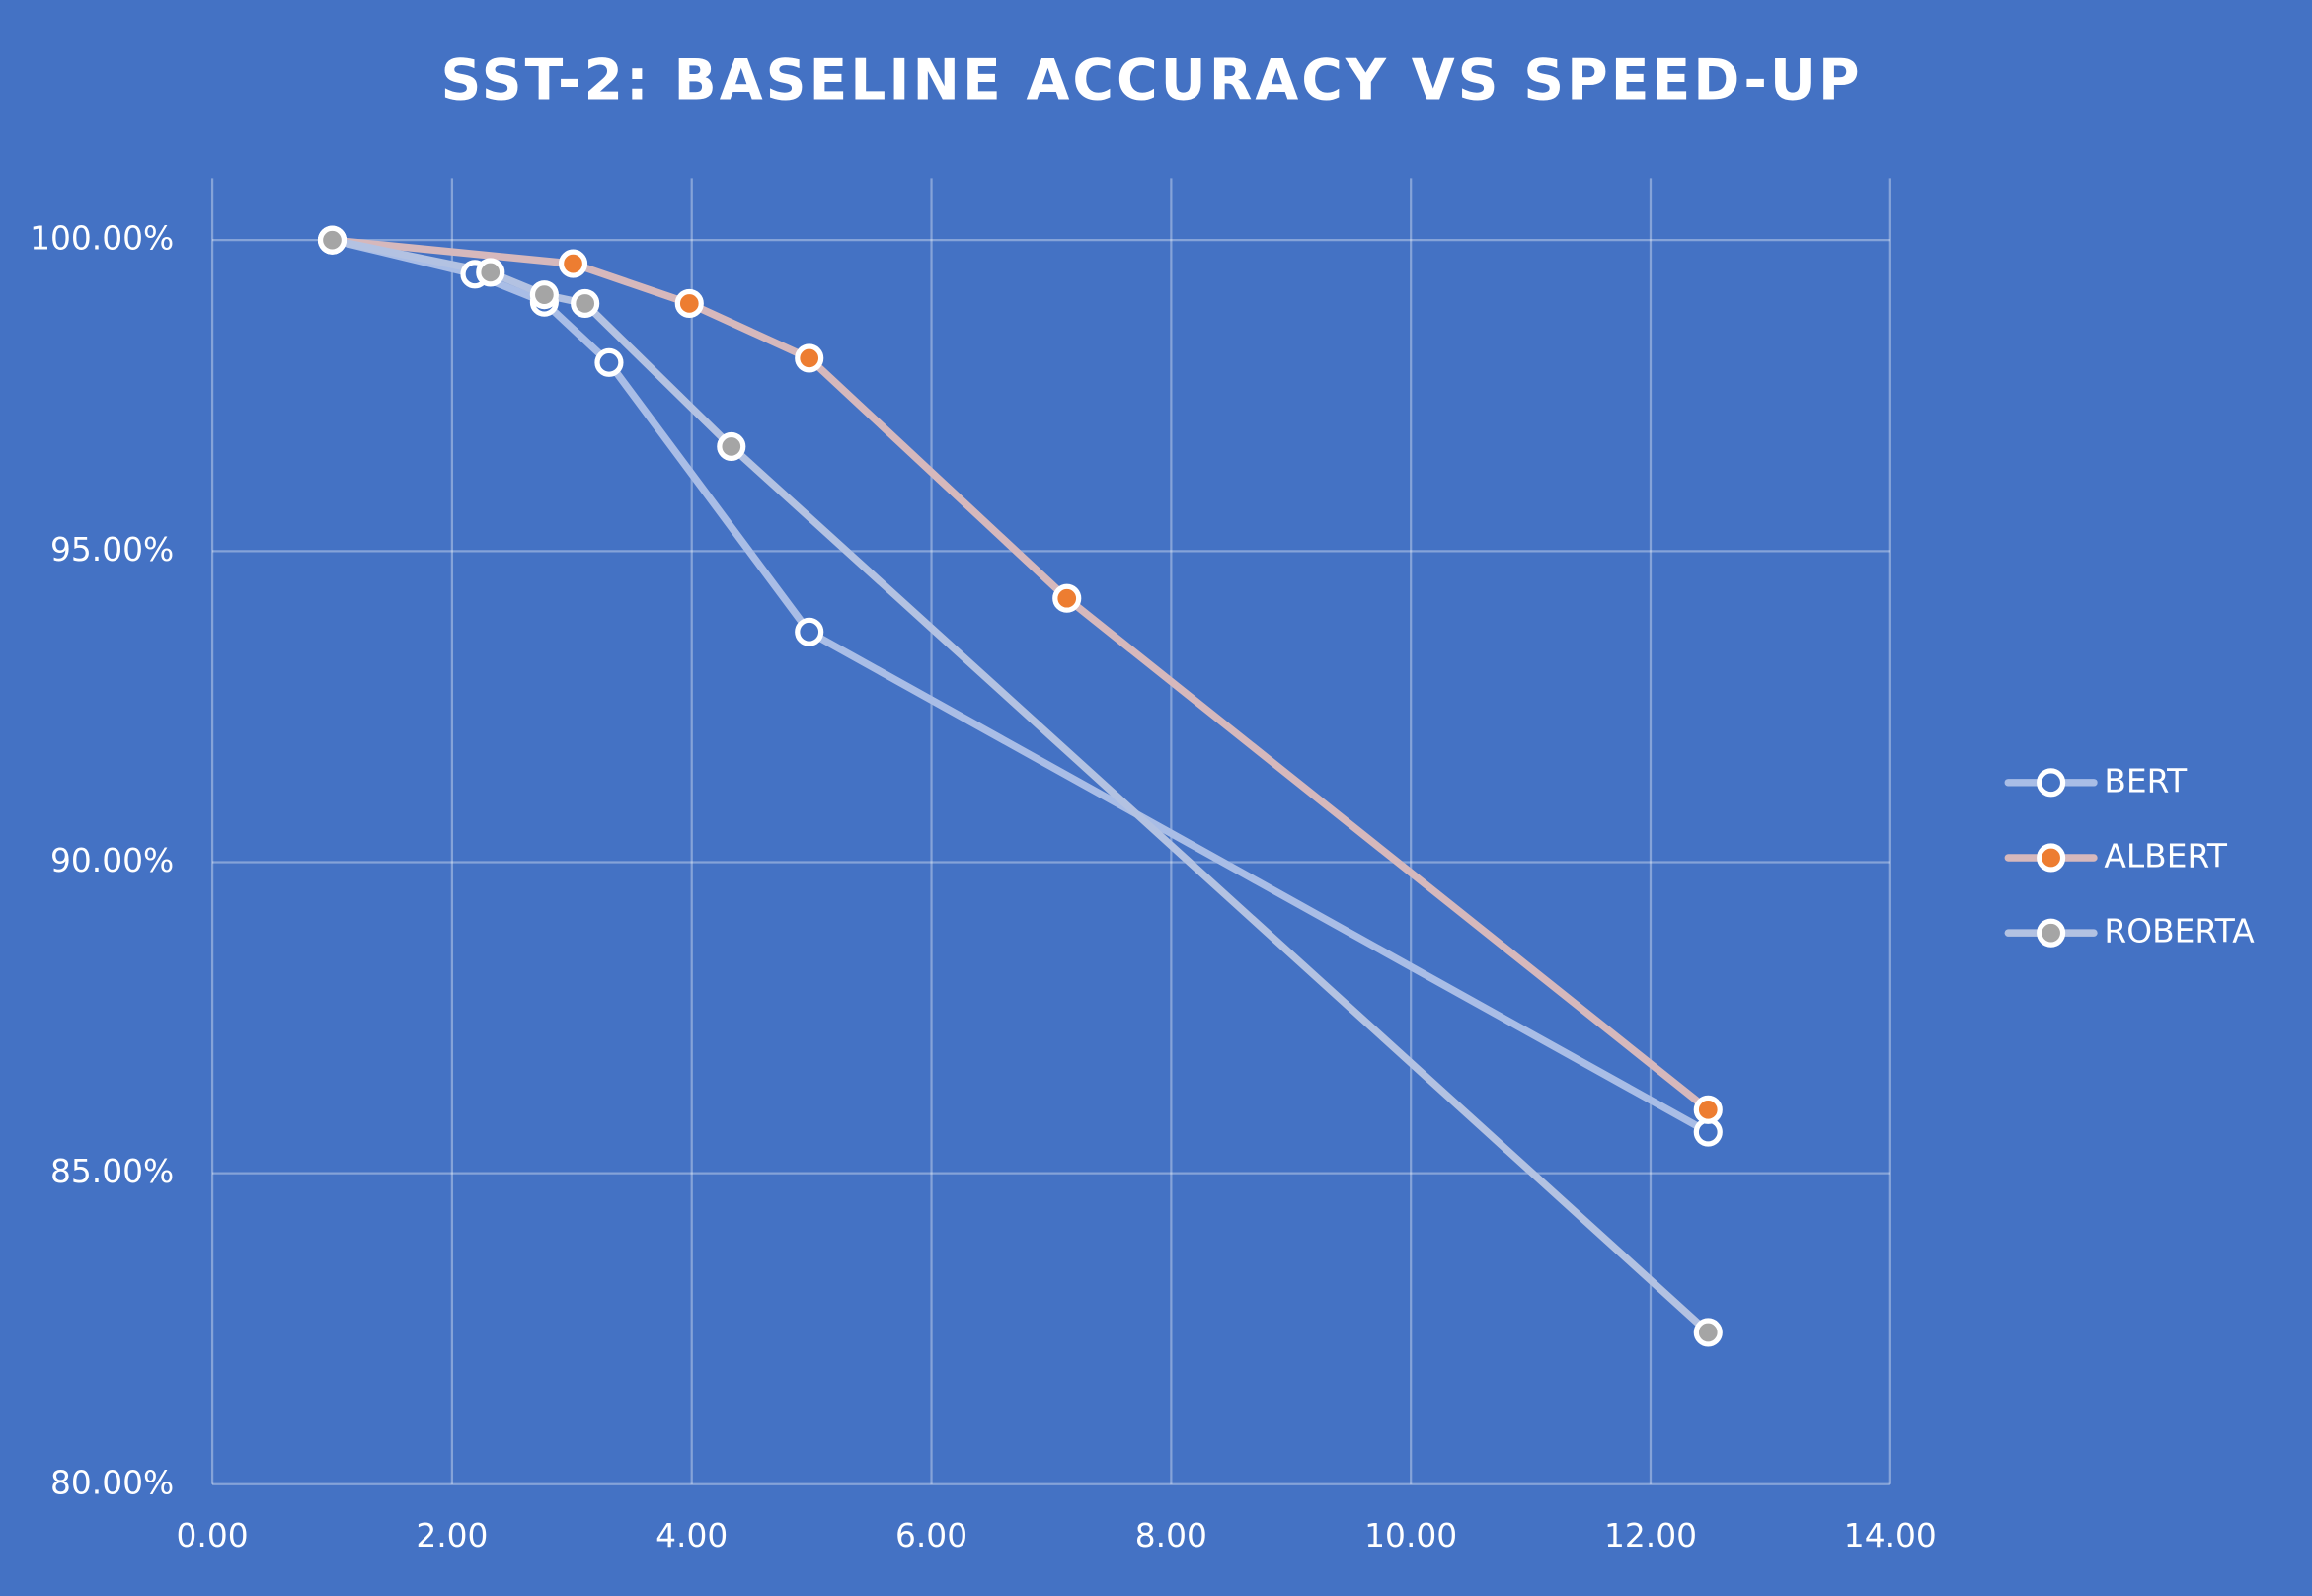 The height and width of the screenshot is (1596, 2312). I want to click on x-tick-label: 10.00, so click(1410, 1536).